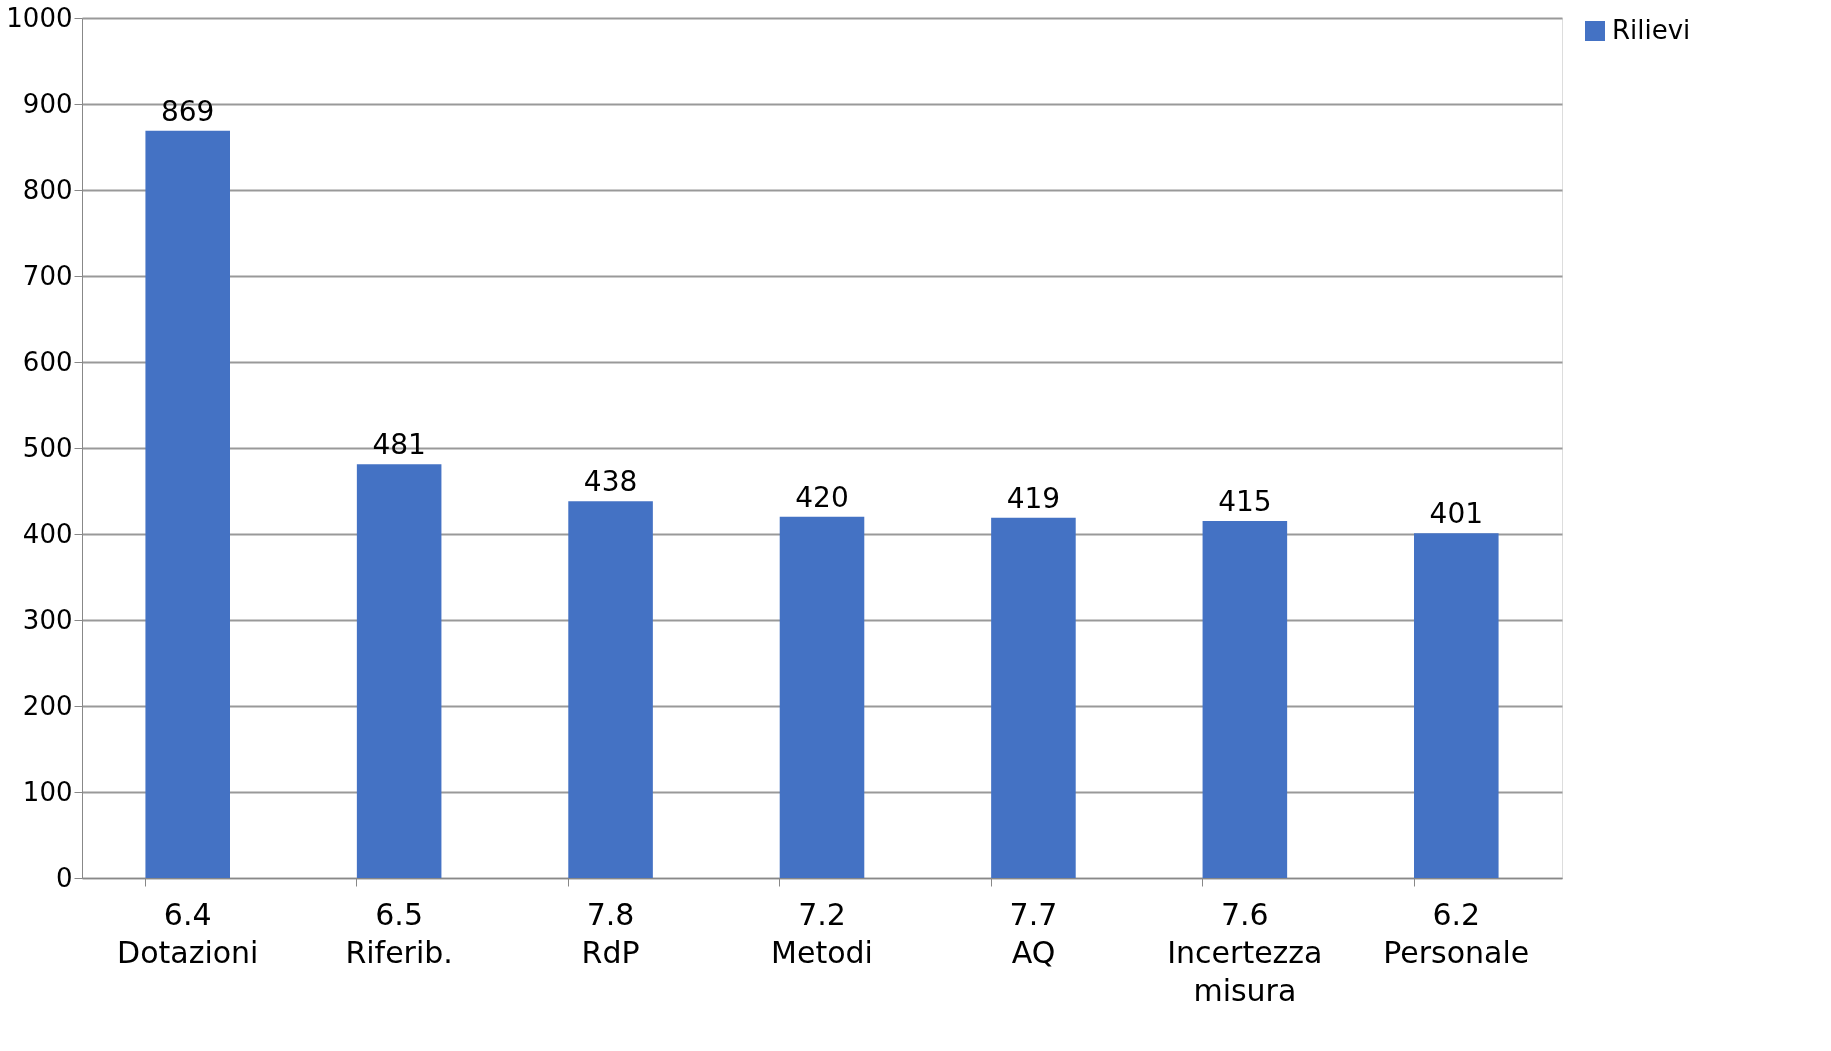 The height and width of the screenshot is (1051, 1831). Describe the element at coordinates (47, 705) in the screenshot. I see `y-tick-label: 200` at that location.